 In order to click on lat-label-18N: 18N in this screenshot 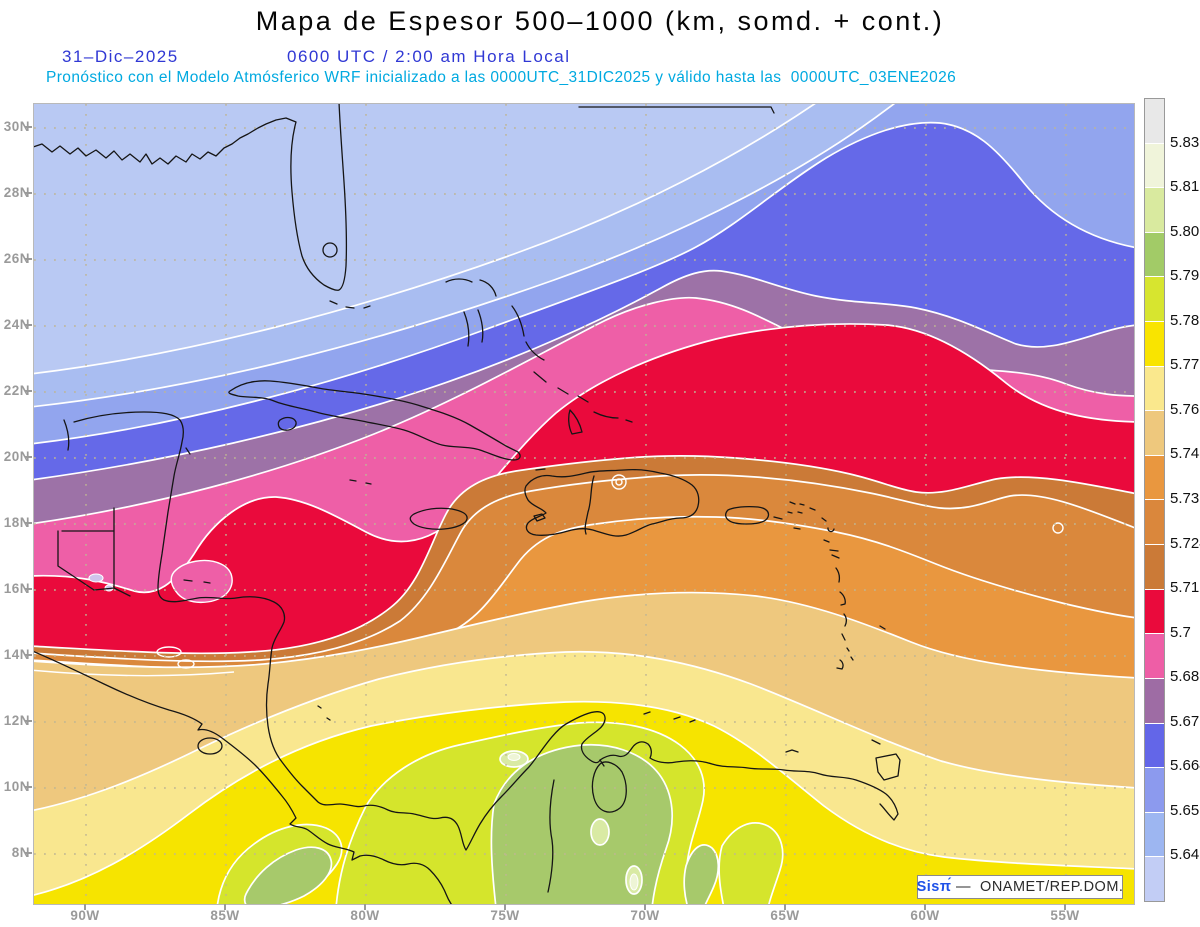, I will do `click(16, 522)`.